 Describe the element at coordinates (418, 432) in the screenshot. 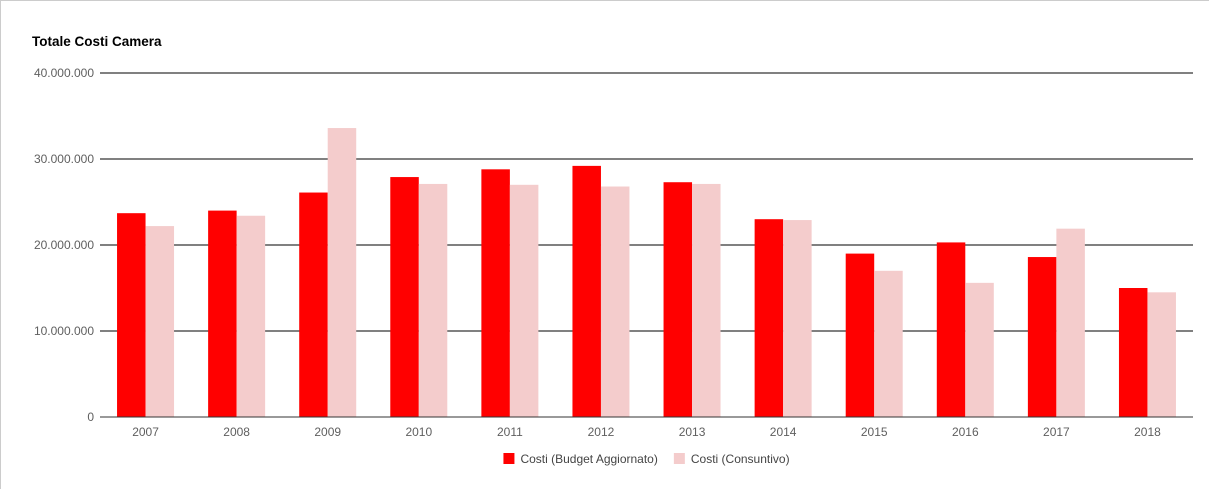

I see `x-tick-label: 2010` at that location.